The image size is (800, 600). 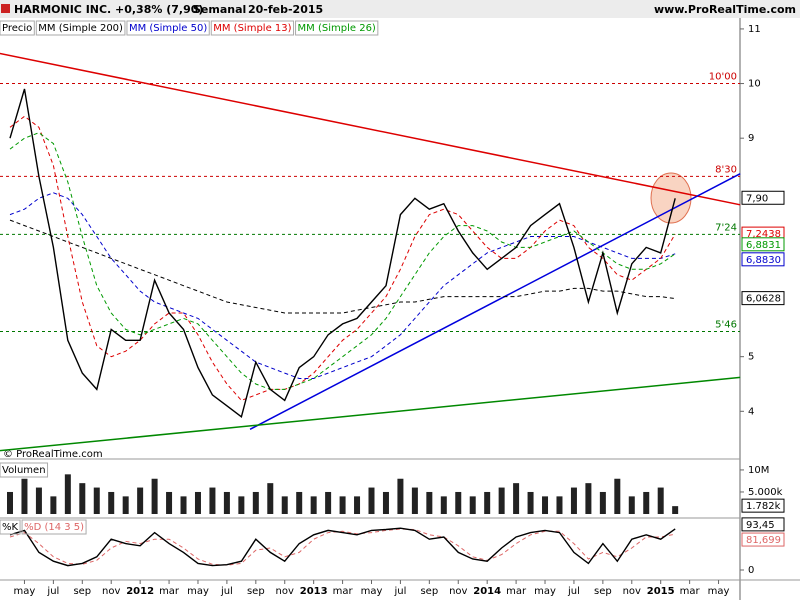 I want to click on header-change: +0,38% (7,90), so click(x=159, y=9).